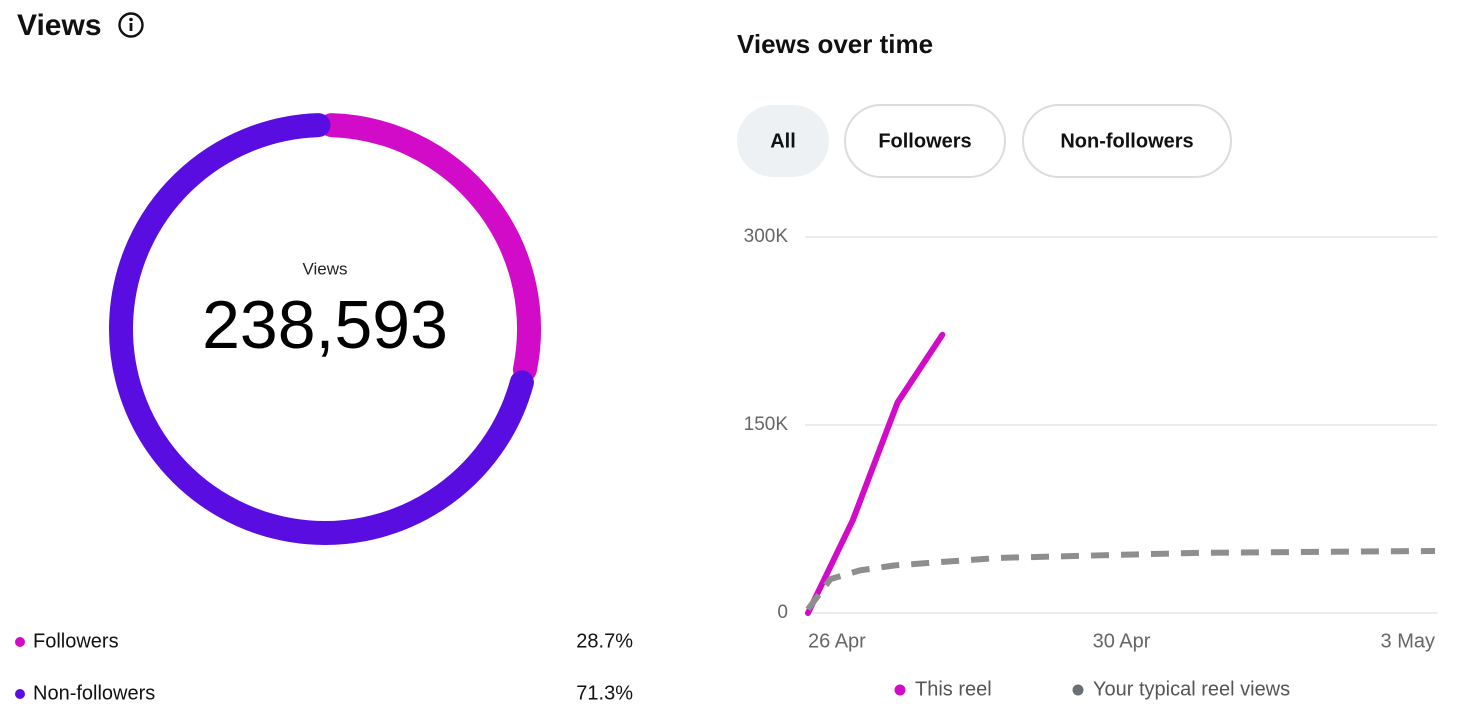 This screenshot has height=723, width=1466. Describe the element at coordinates (835, 44) in the screenshot. I see `chart-title: Views over time` at that location.